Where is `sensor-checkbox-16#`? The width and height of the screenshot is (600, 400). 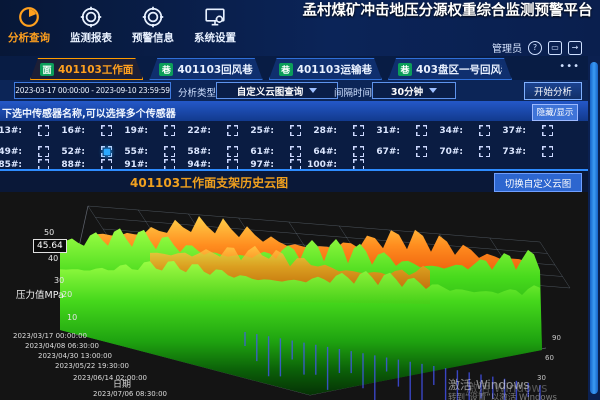
sensor-checkbox-16# is located at coordinates (106, 130).